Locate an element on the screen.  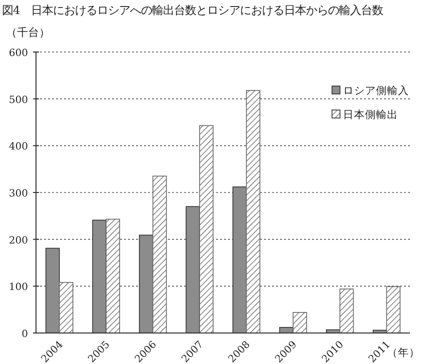
title: 図4 日本におけるロシアへの輸出台数とロシアにおける日本からの輸入台数 is located at coordinates (193, 10).